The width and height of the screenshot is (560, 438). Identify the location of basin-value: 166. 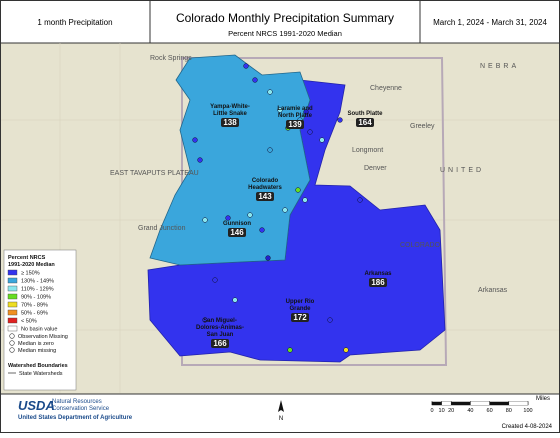
(220, 343).